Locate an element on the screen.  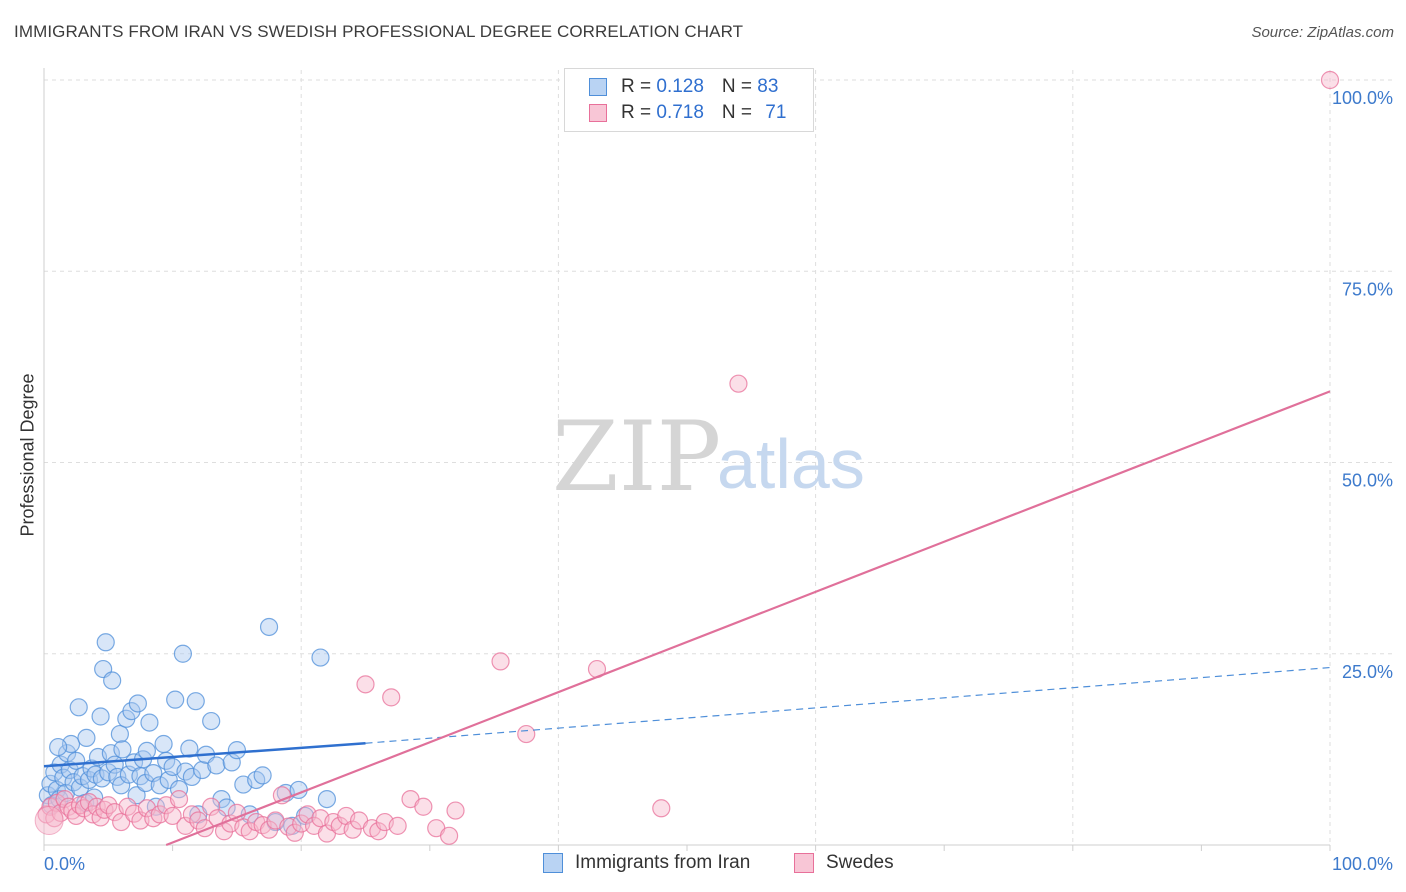
x-tick-label: 0.0% is located at coordinates (64, 864).